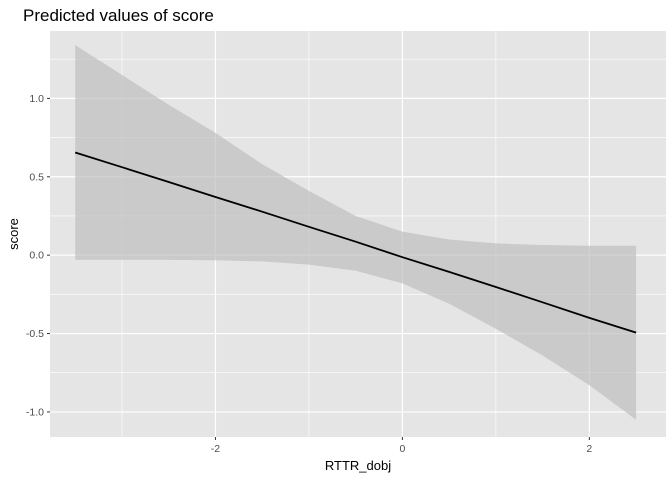  I want to click on y-axis: -1.0 -0.5 0.0 0.5 1.0, so click(38, 255).